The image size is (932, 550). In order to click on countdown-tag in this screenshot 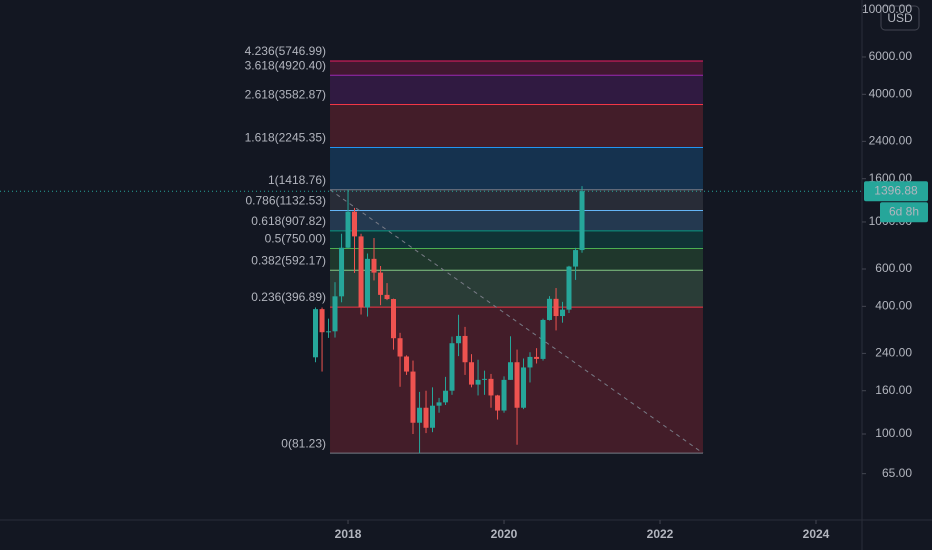, I will do `click(904, 212)`.